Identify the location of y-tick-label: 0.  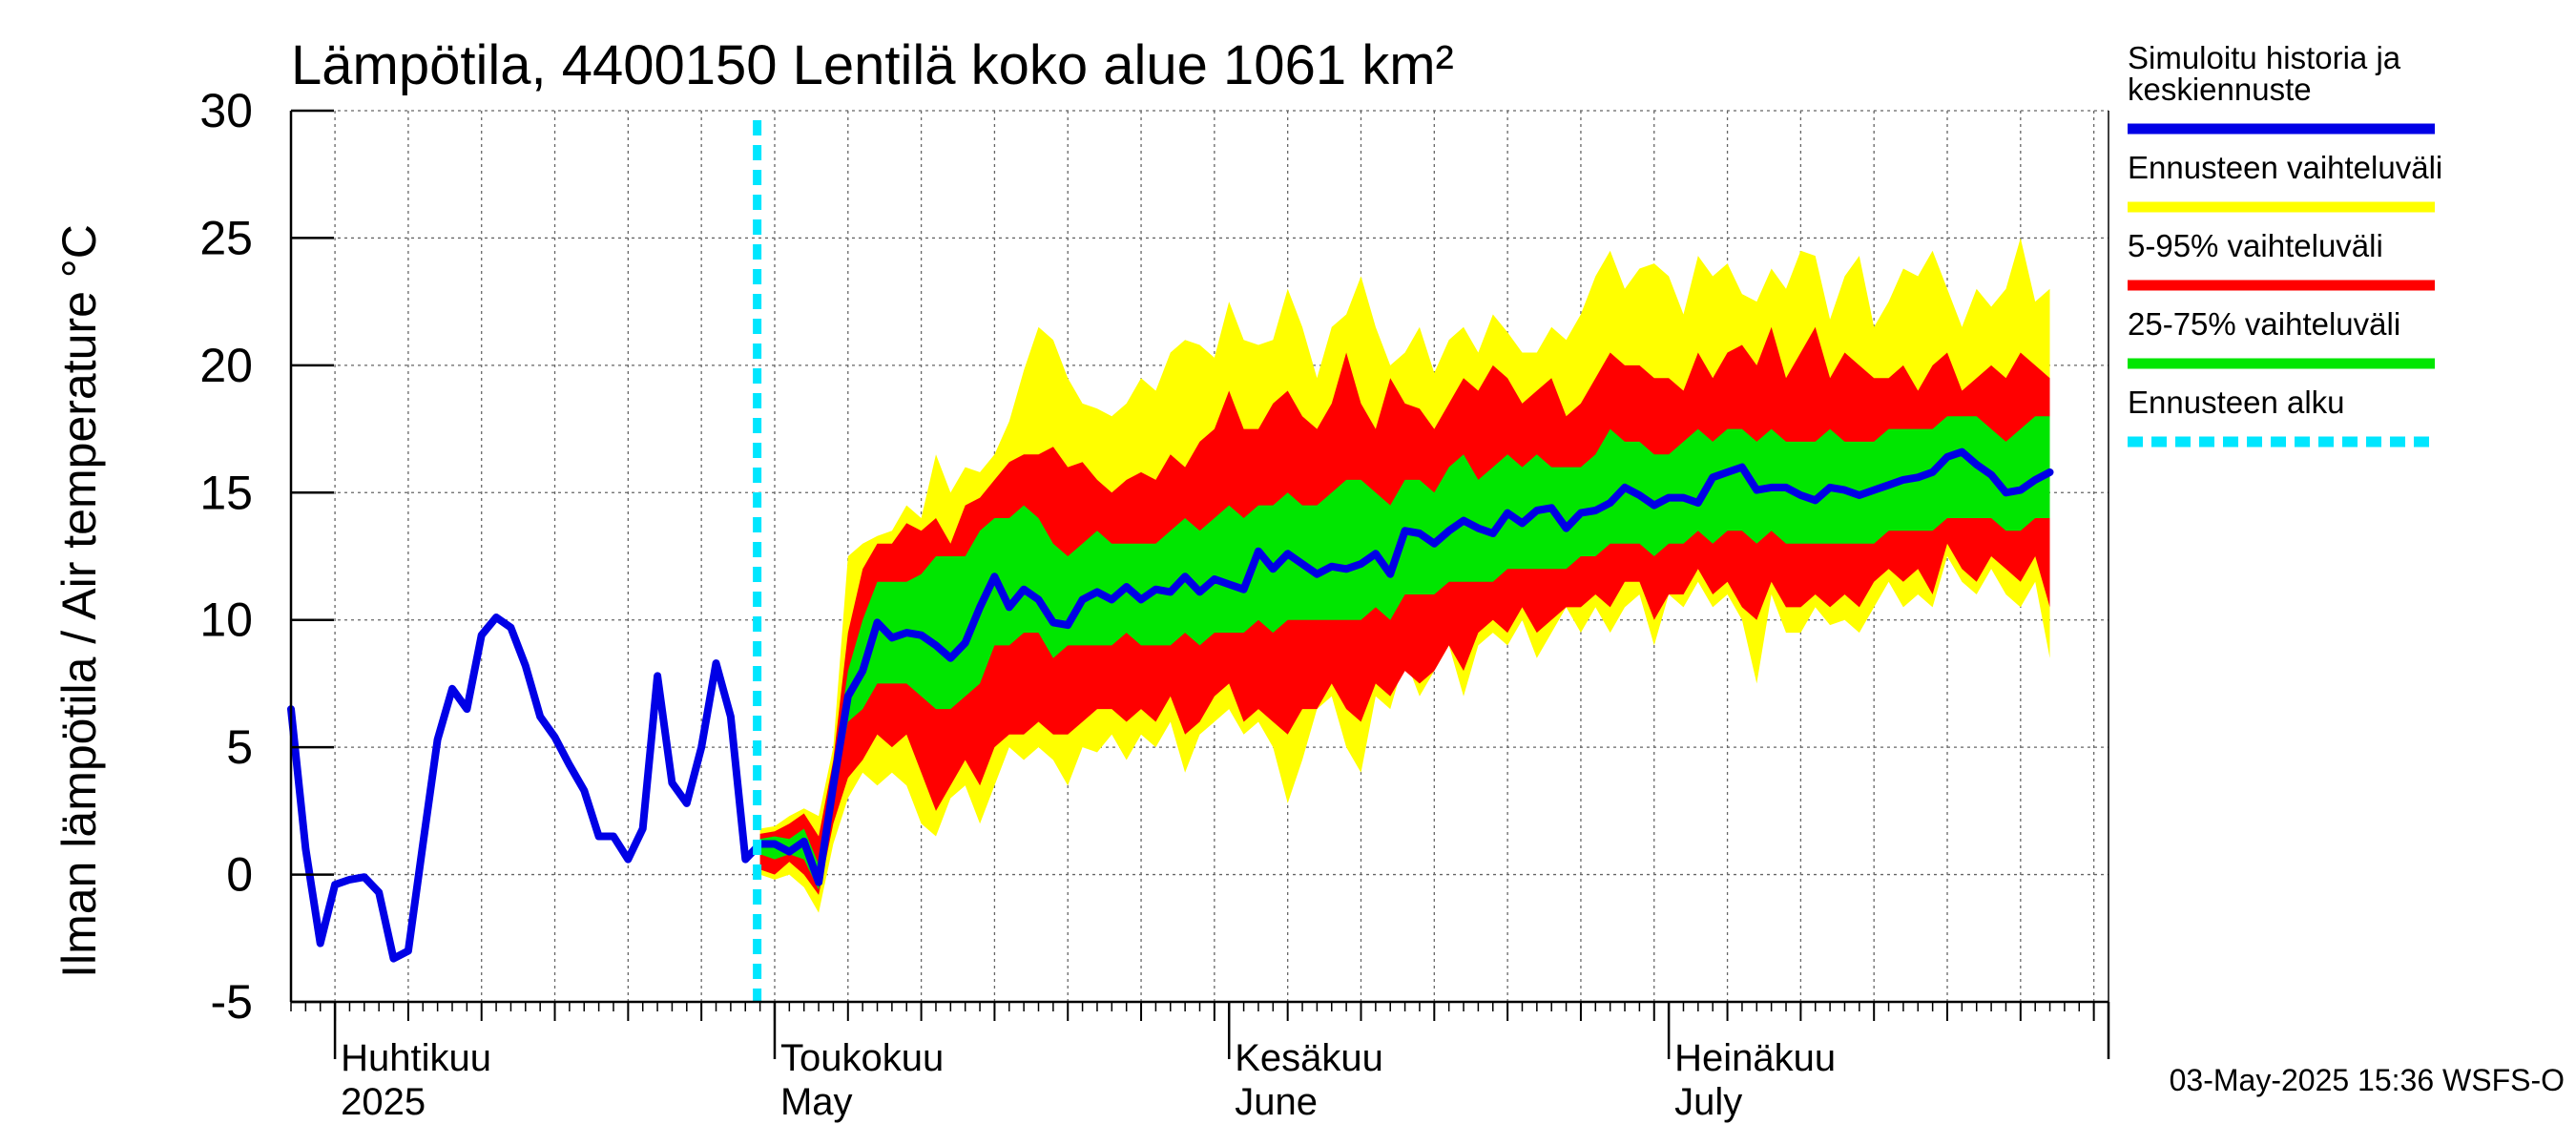
(239, 875).